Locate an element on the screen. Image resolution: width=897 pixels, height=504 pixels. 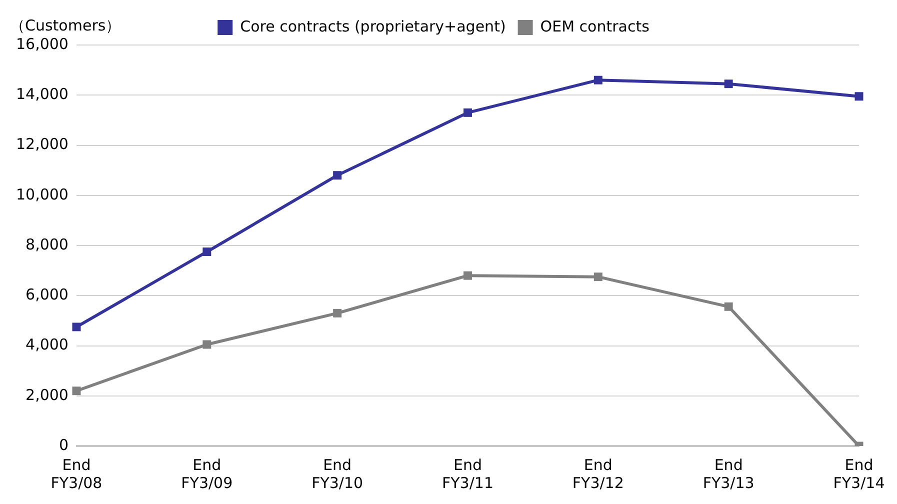
y-tick-label: 16,000 is located at coordinates (42, 43).